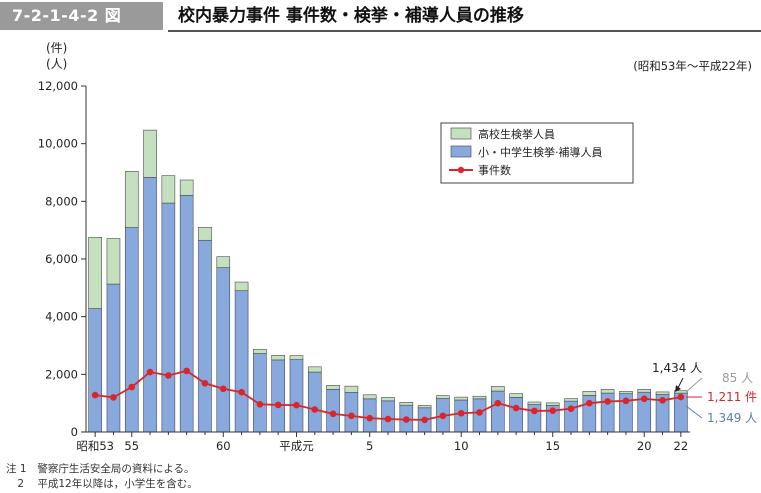 Image resolution: width=761 pixels, height=493 pixels. Describe the element at coordinates (494, 170) in the screenshot. I see `legend-label-incidents: 事件数` at that location.